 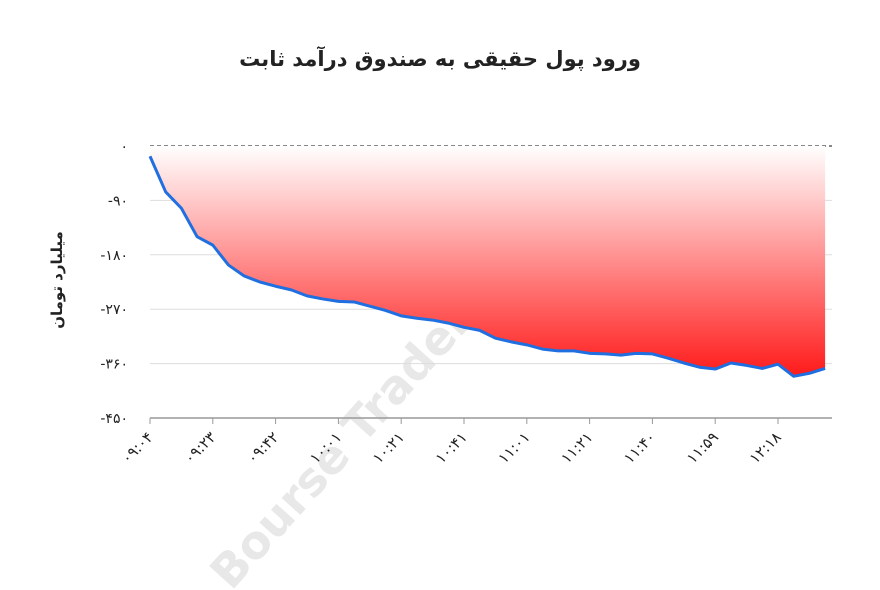 I want to click on y-tick-label: -۲۷۰, so click(x=114, y=310).